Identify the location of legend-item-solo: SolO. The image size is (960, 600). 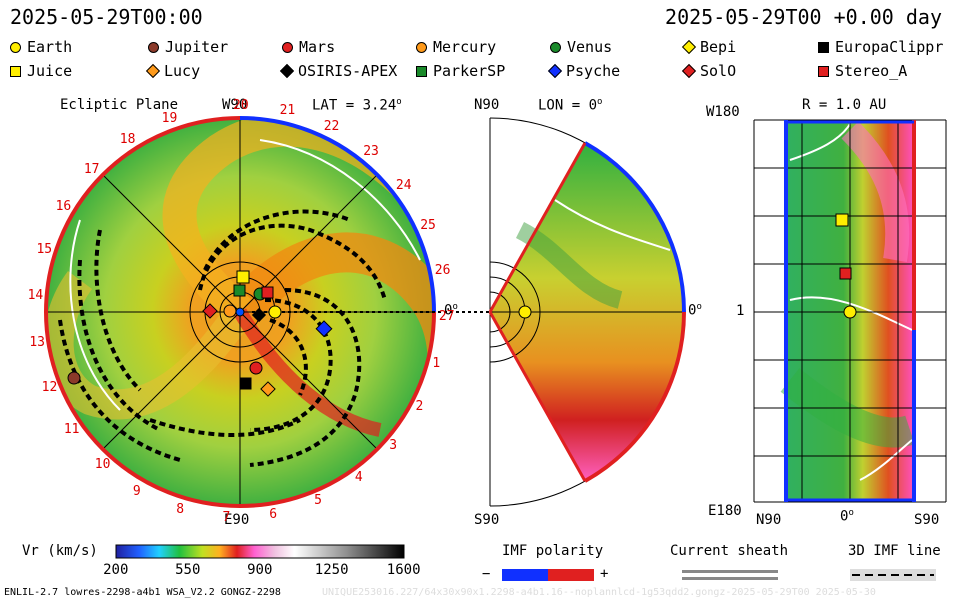
(708, 71).